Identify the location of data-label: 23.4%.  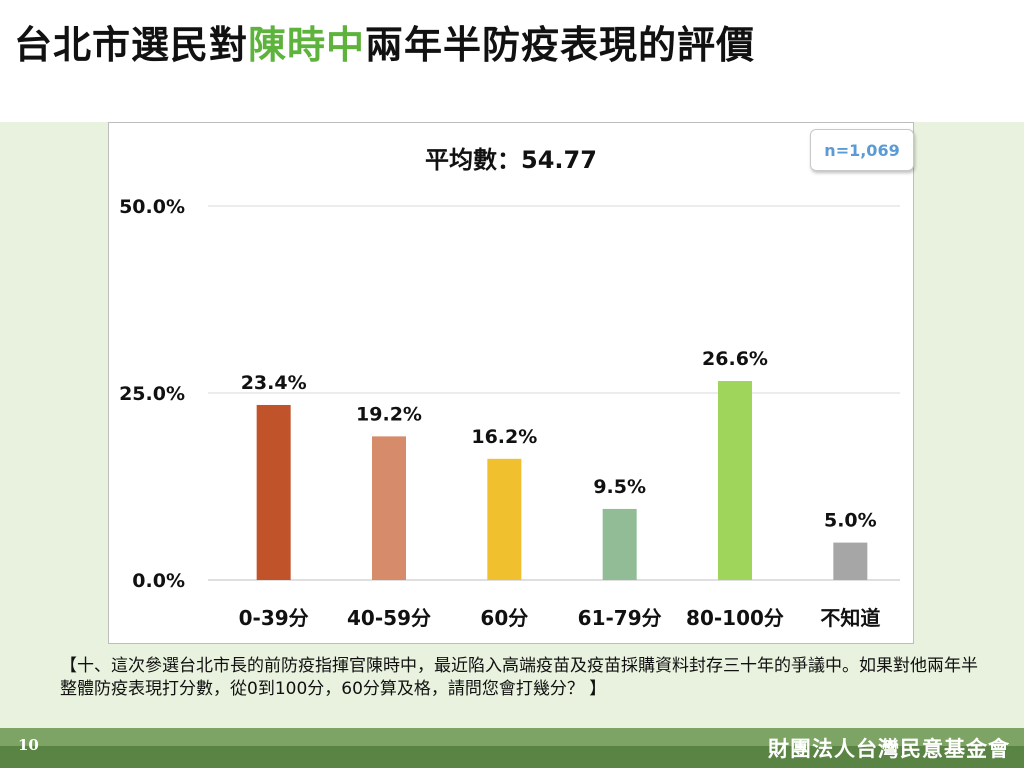
(274, 383).